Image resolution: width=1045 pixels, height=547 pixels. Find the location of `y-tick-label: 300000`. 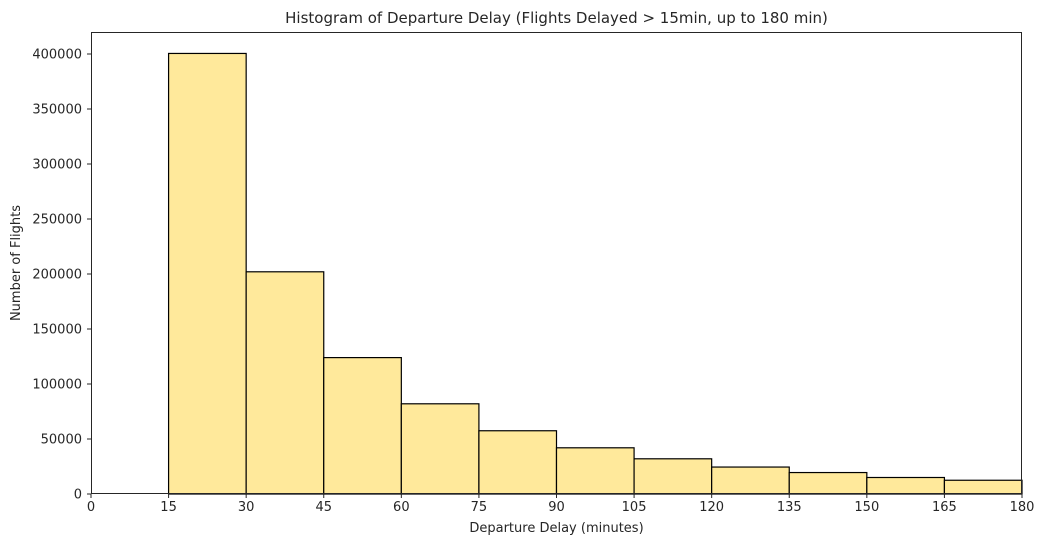

y-tick-label: 300000 is located at coordinates (57, 165).